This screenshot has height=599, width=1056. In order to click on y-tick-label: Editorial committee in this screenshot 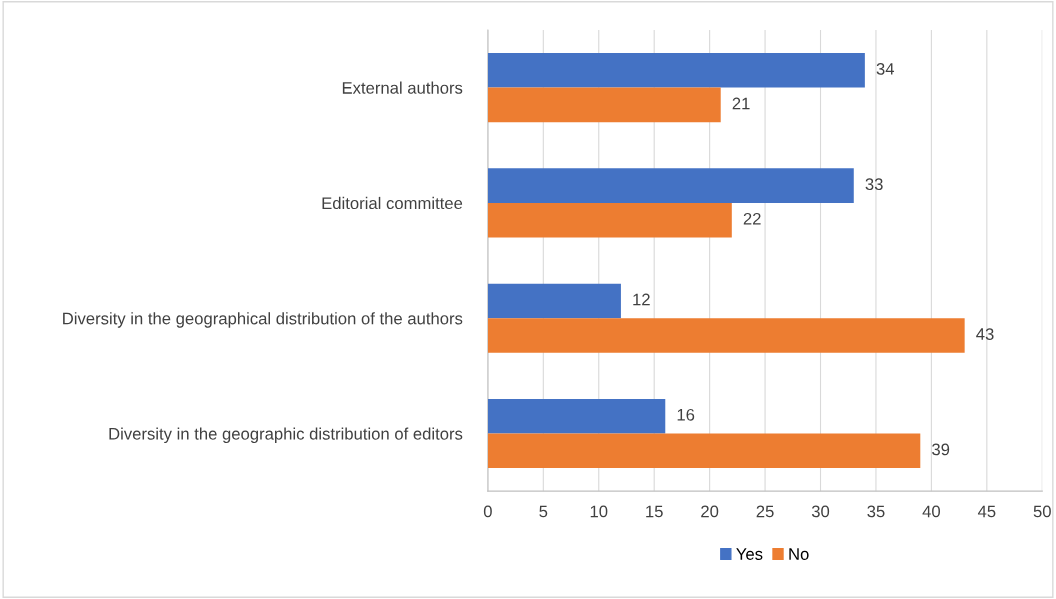, I will do `click(392, 203)`.